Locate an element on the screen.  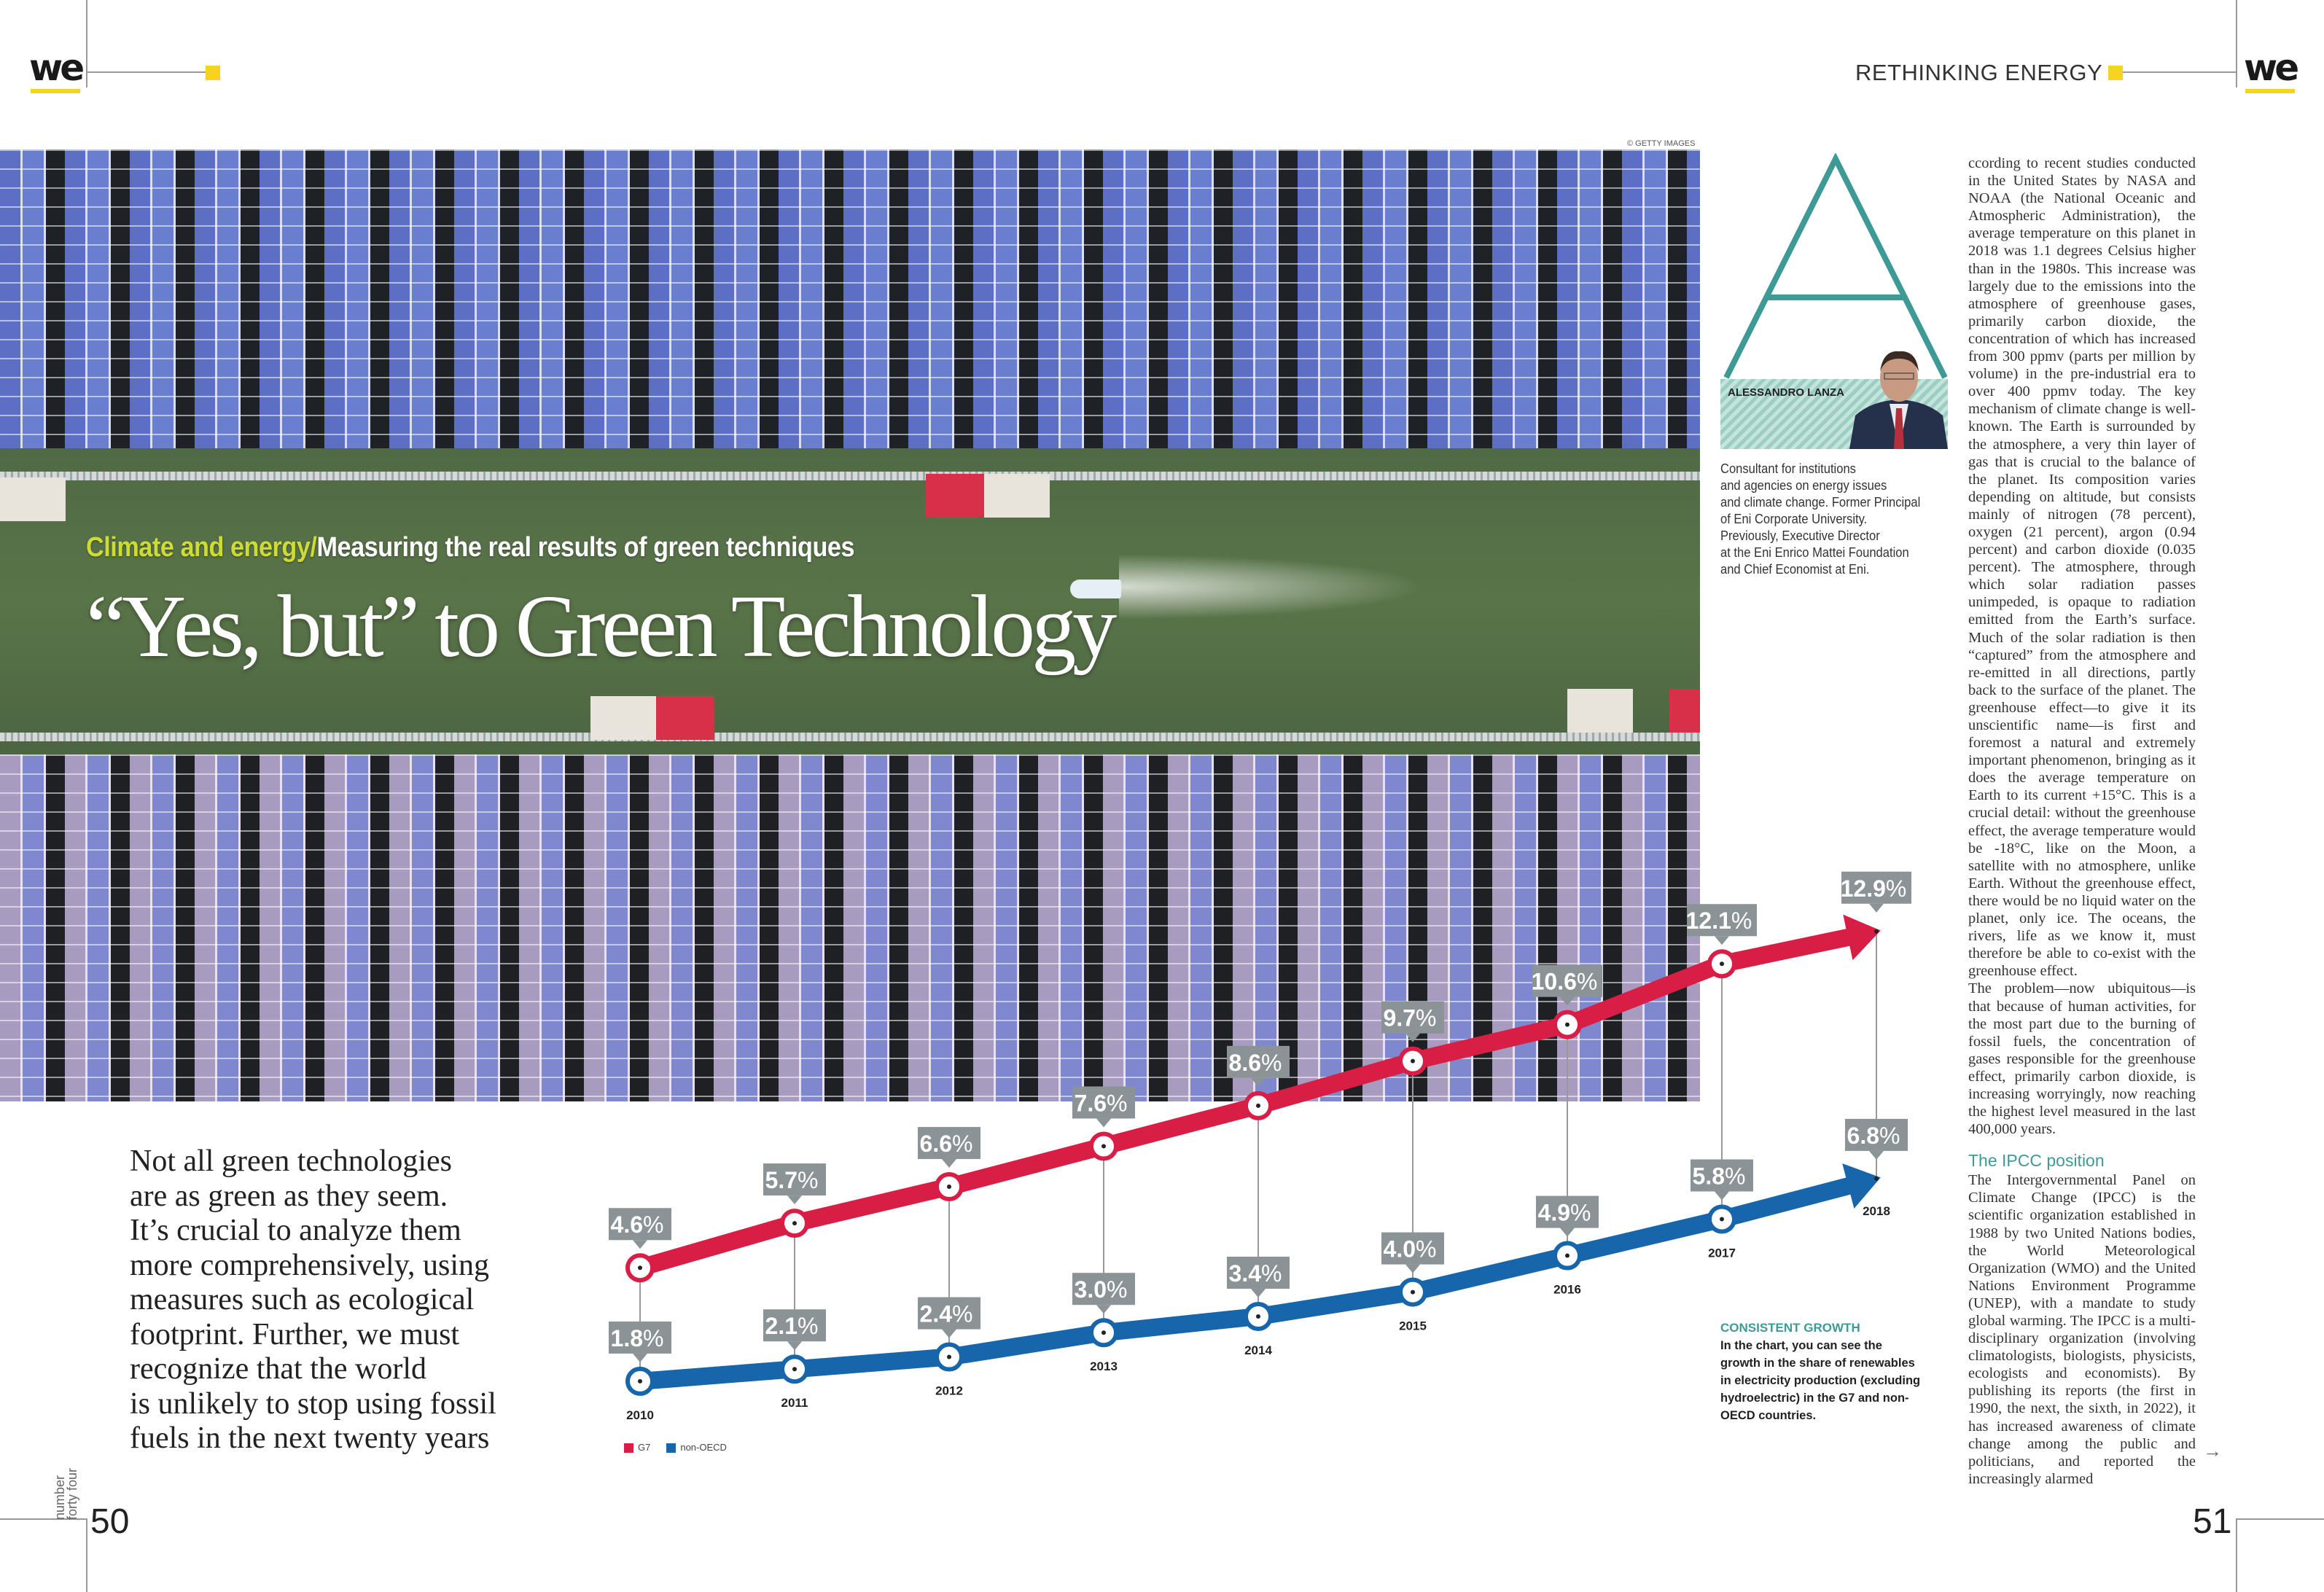
arrowhead-non-oecd is located at coordinates (1861, 1186).